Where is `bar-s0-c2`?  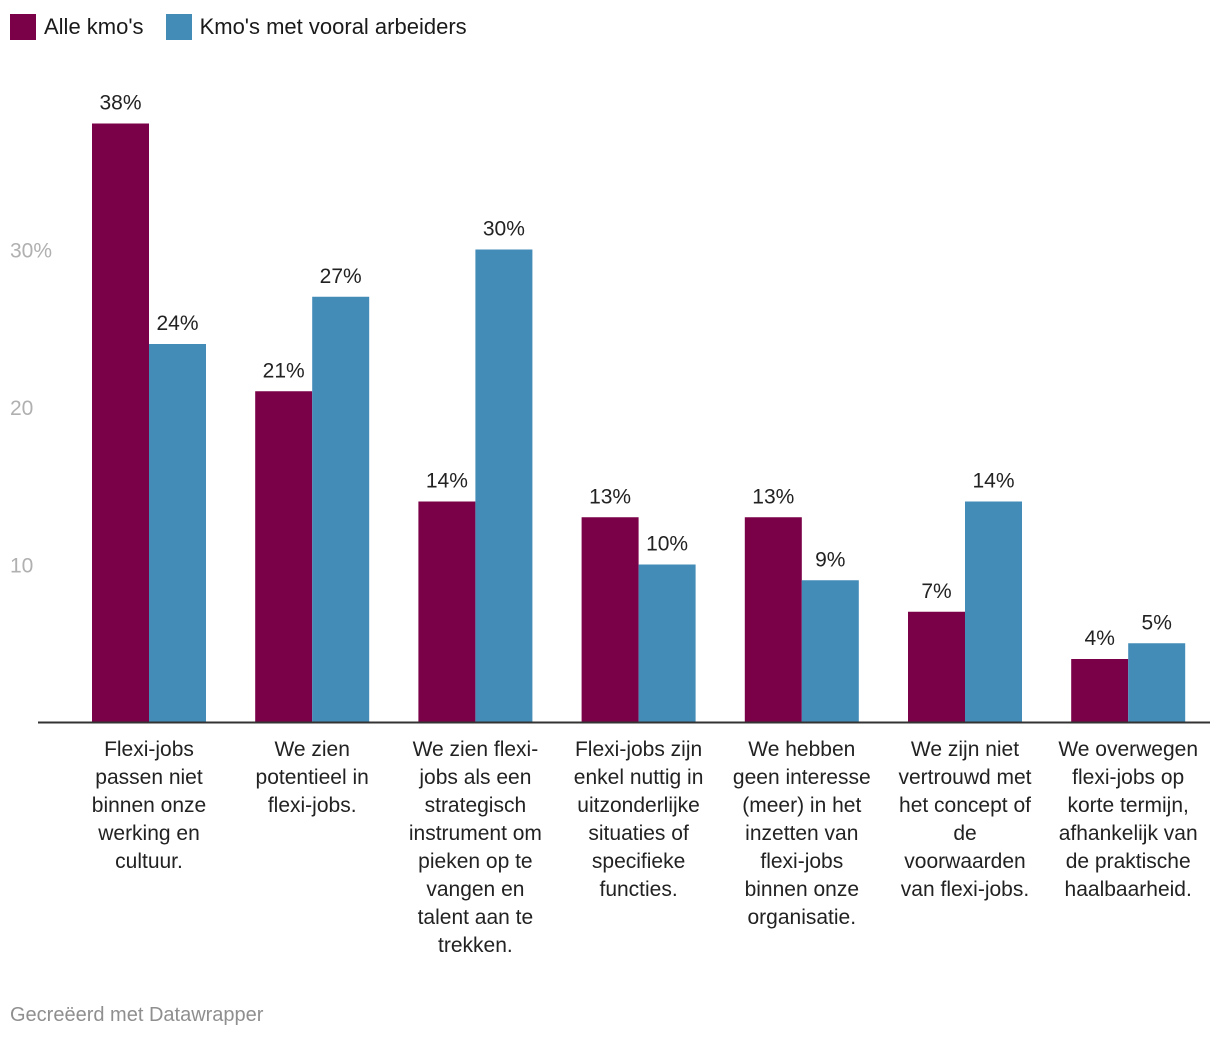
bar-s0-c2 is located at coordinates (447, 611).